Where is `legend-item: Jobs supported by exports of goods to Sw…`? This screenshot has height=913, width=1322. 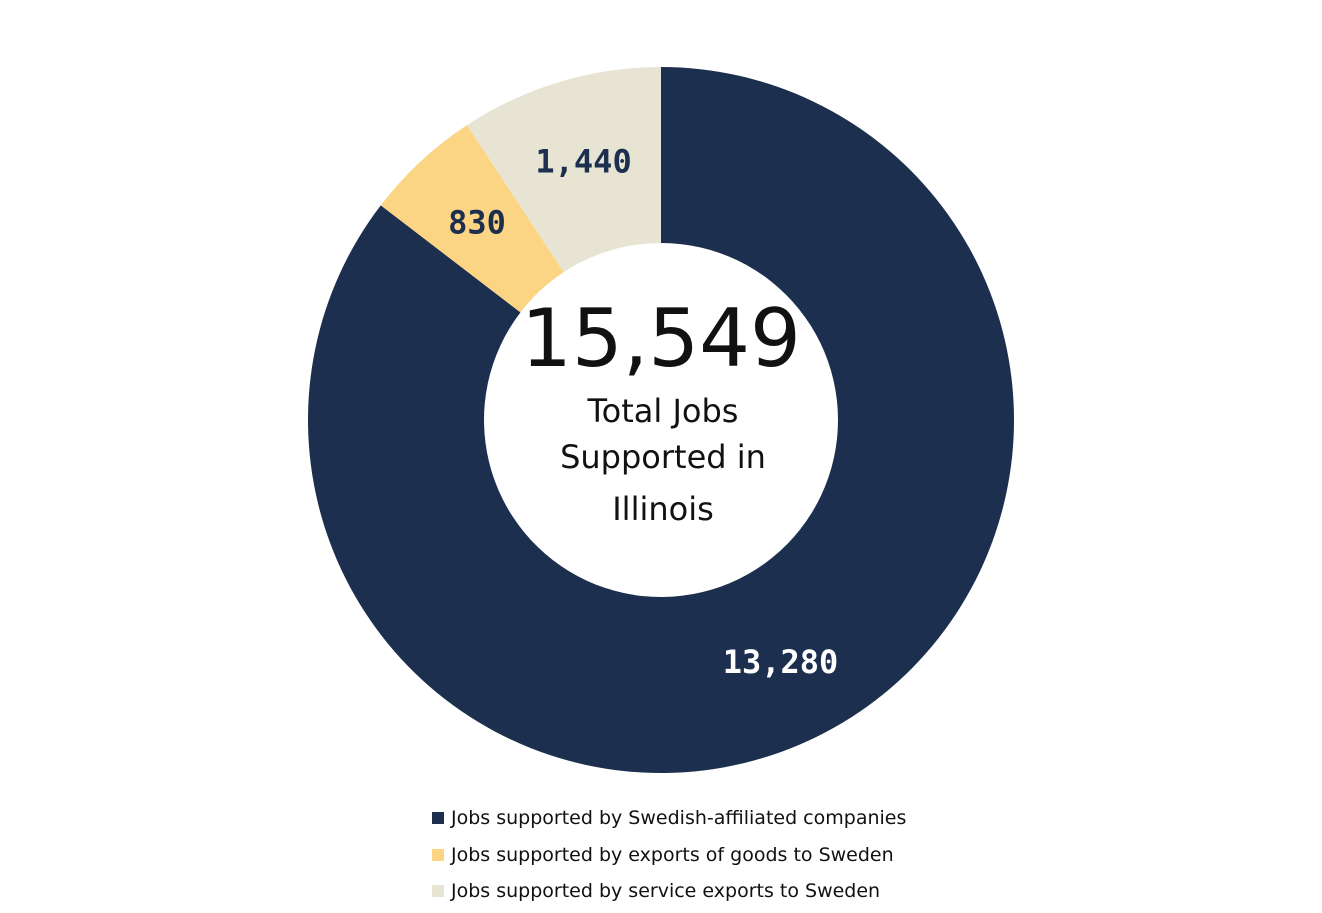 legend-item: Jobs supported by exports of goods to Sw… is located at coordinates (712, 855).